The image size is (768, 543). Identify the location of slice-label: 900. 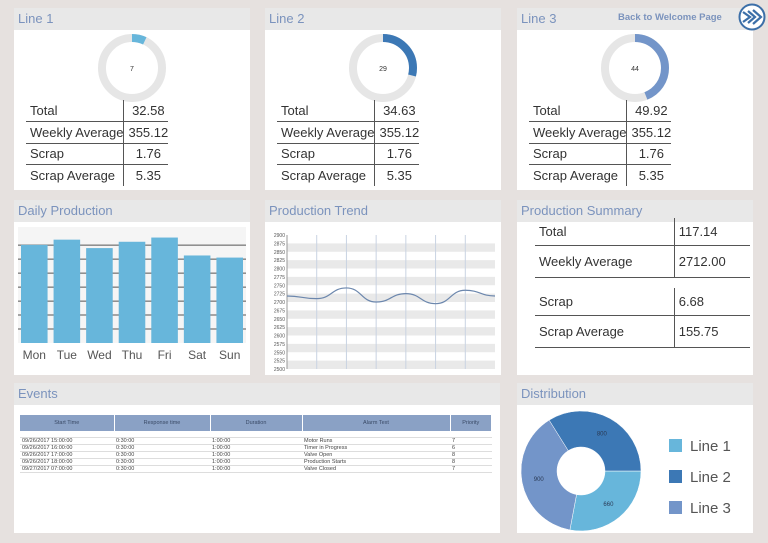
(539, 480).